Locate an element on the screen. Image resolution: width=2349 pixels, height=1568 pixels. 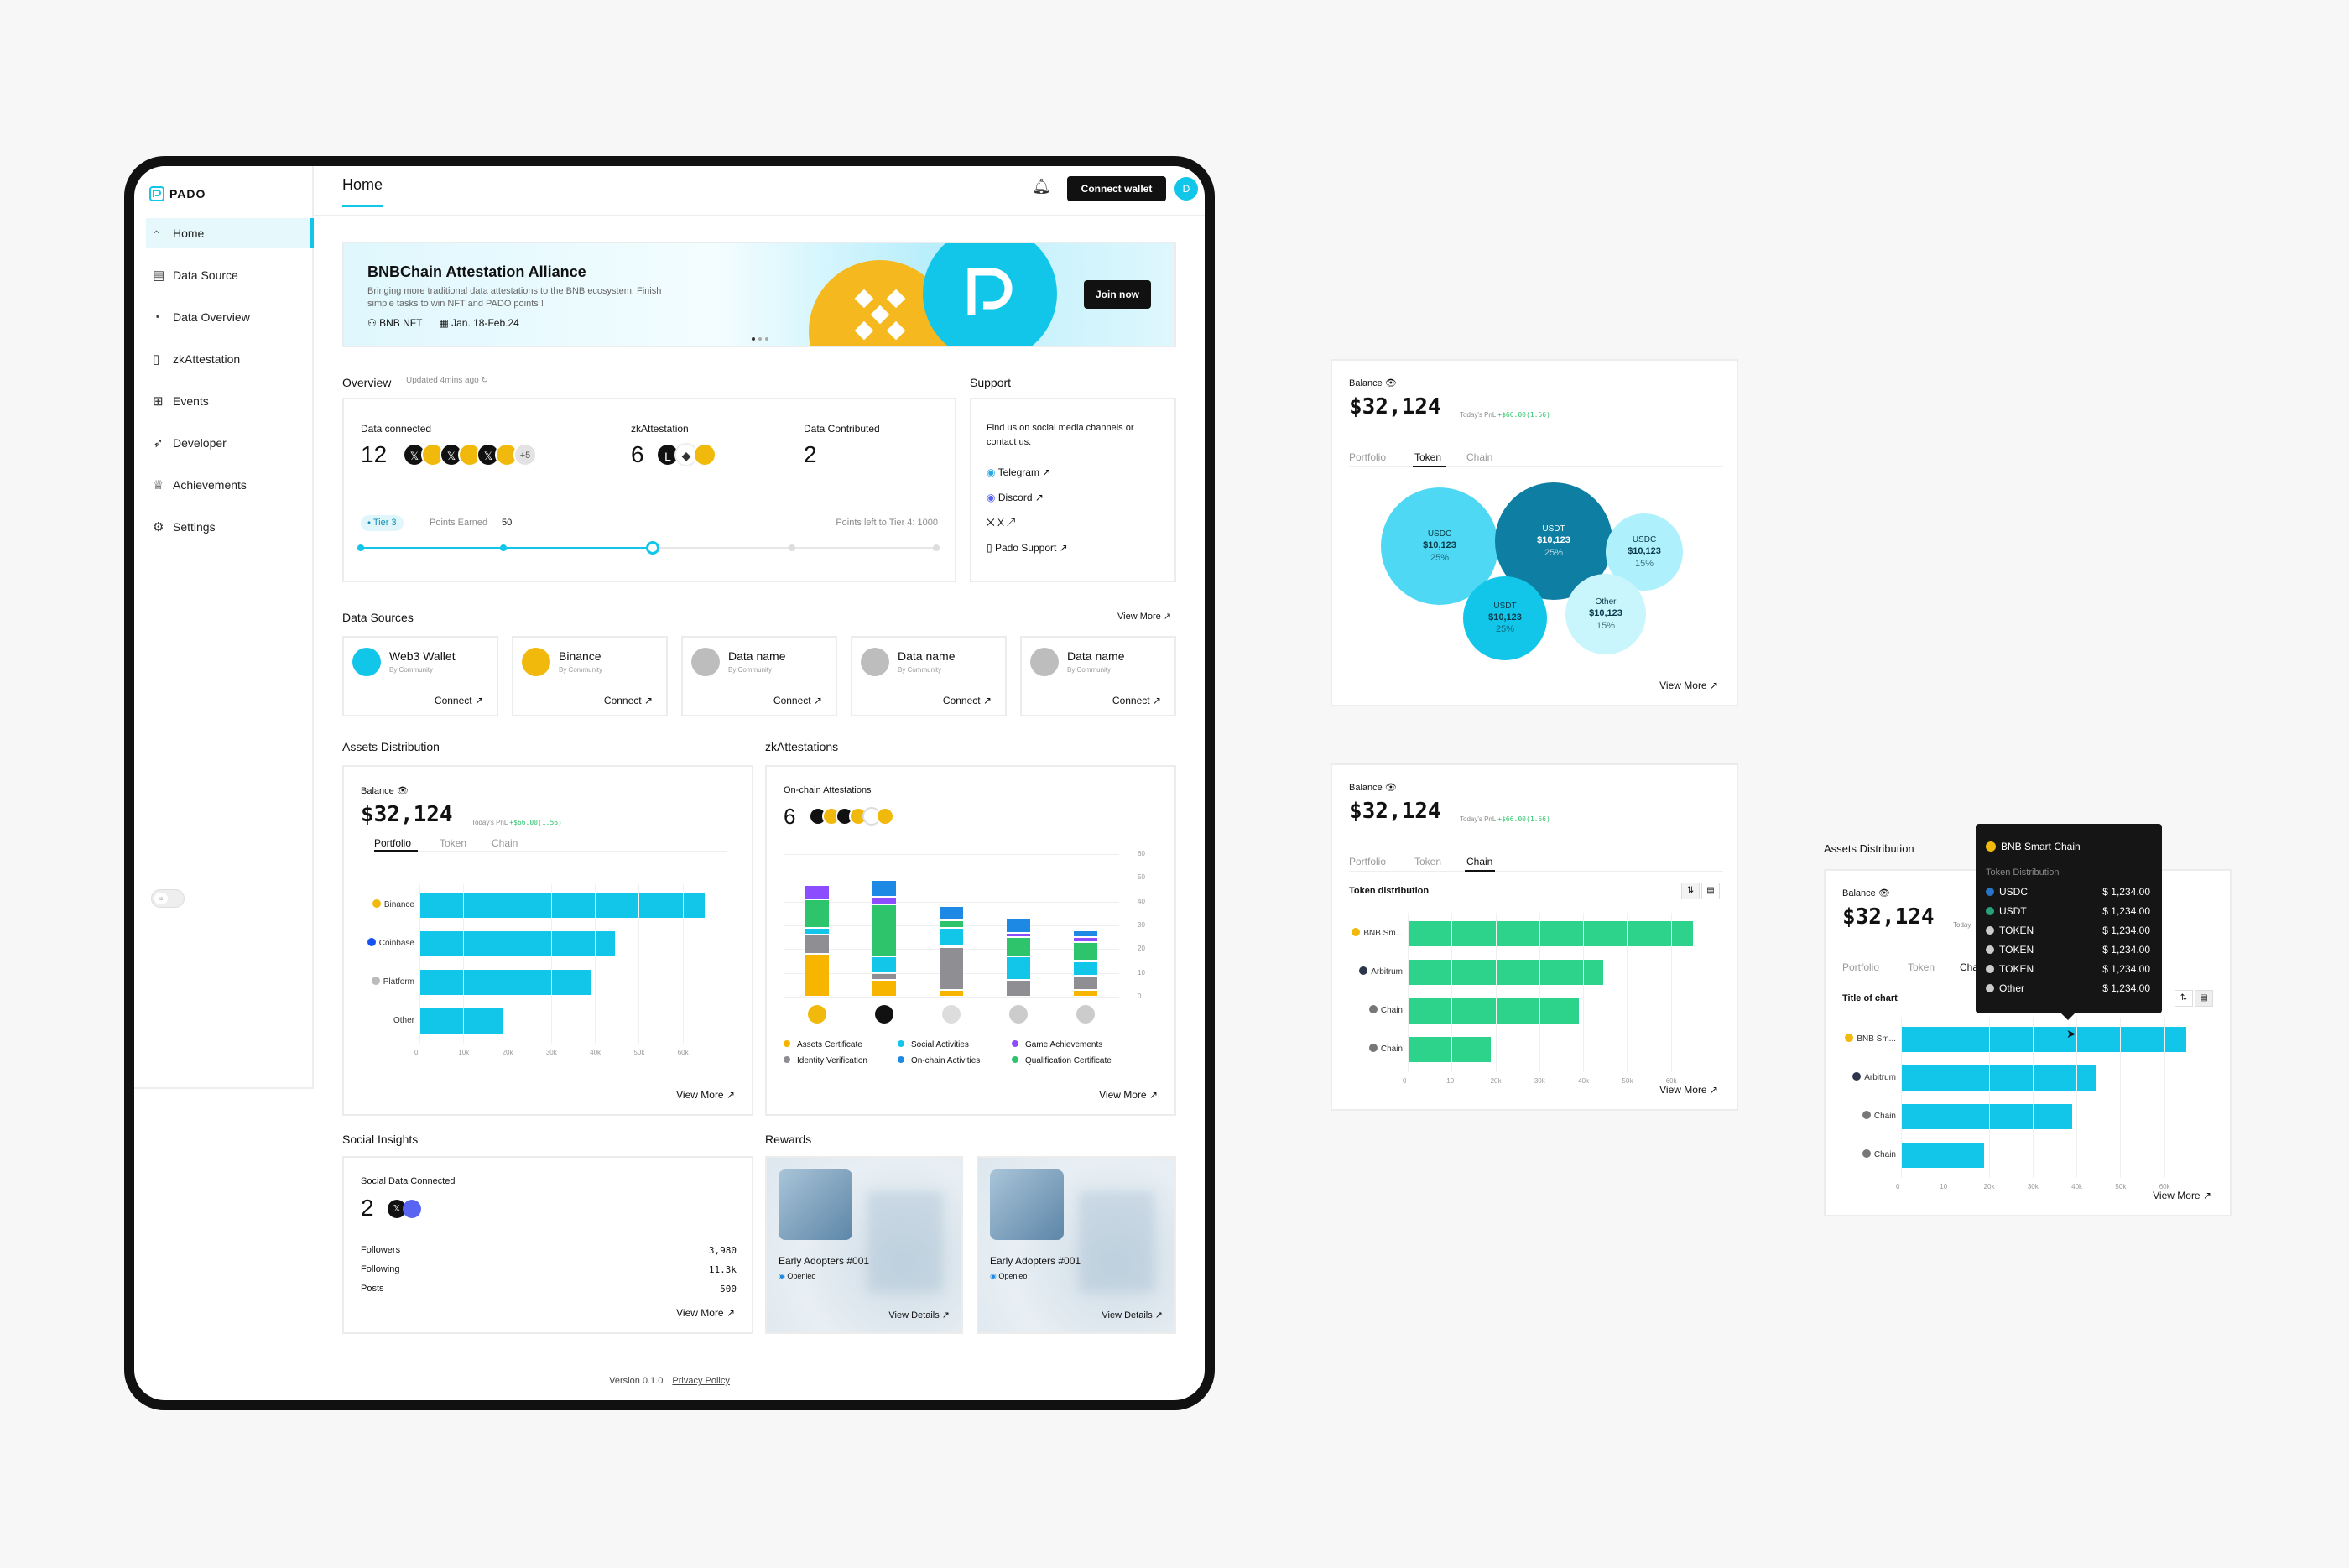
sidebar-item-data-overview: ◔ Data Overview is located at coordinates (230, 317).